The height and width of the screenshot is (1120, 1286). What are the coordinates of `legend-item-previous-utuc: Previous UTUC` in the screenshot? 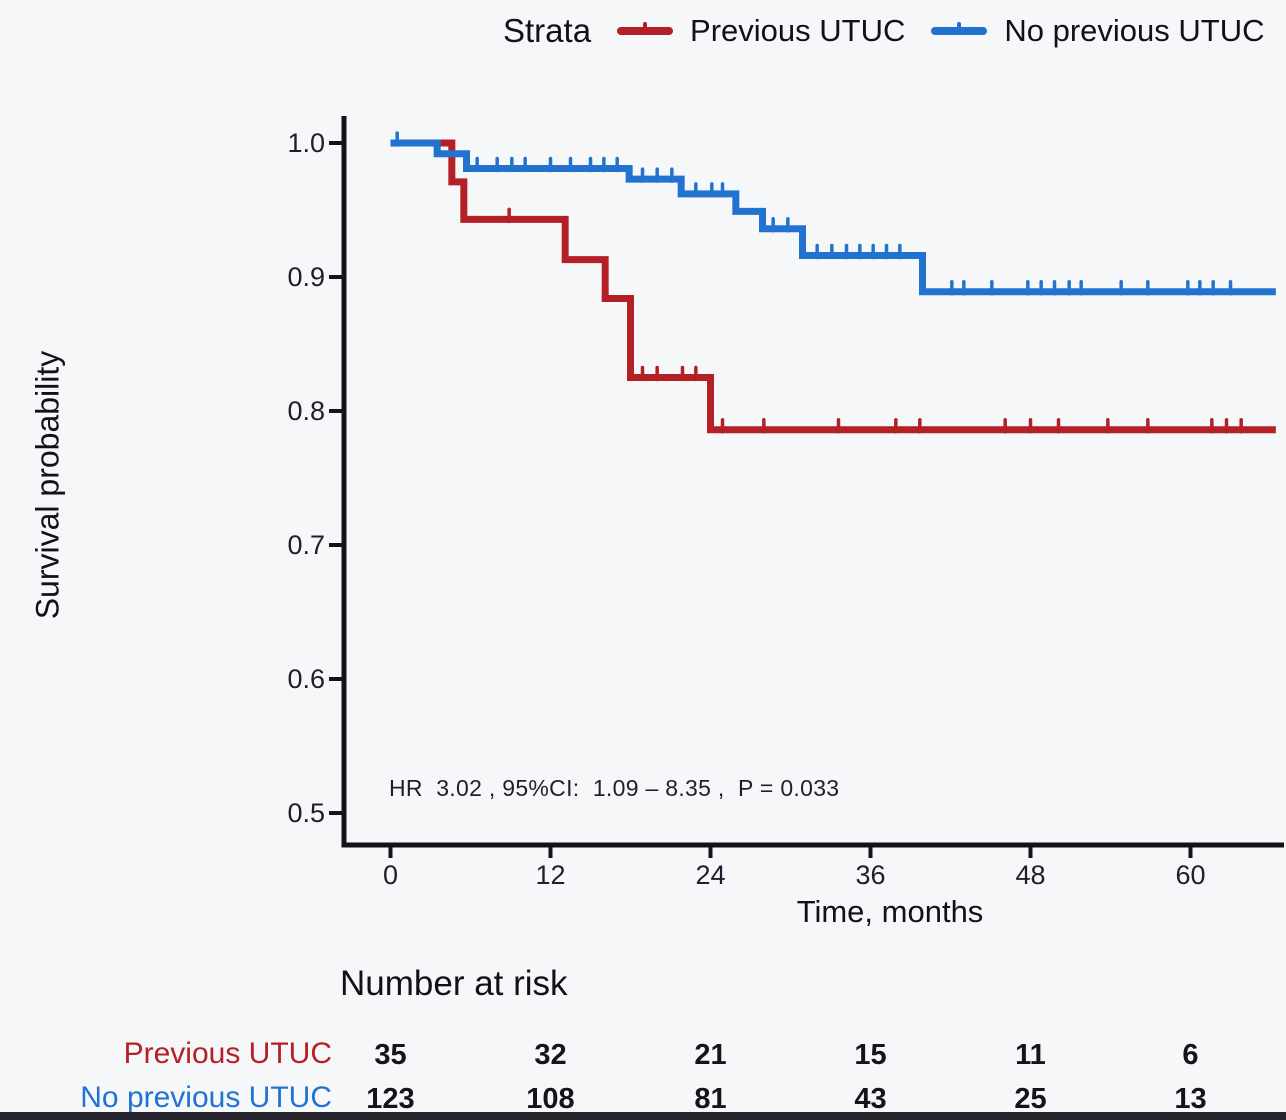 It's located at (761, 31).